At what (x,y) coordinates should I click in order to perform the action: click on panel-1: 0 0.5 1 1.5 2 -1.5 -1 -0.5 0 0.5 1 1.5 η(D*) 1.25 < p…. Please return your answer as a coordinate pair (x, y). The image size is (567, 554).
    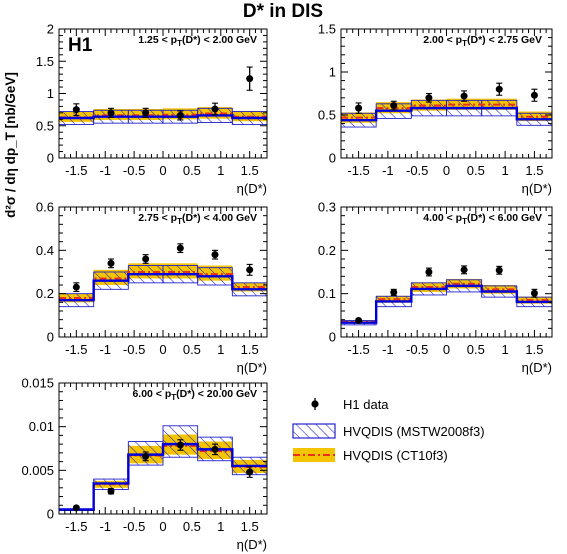
    Looking at the image, I should click on (152, 109).